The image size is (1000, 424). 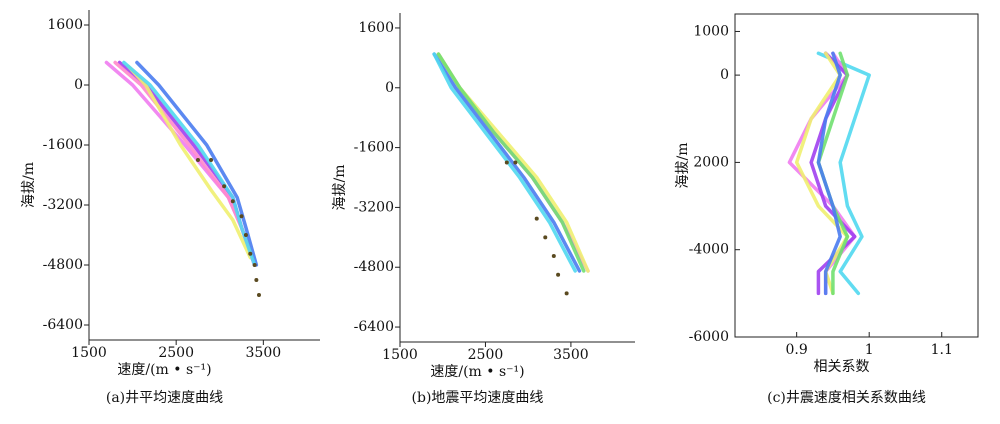 What do you see at coordinates (846, 398) in the screenshot?
I see `caption: (c)井震速度相关系数曲线` at bounding box center [846, 398].